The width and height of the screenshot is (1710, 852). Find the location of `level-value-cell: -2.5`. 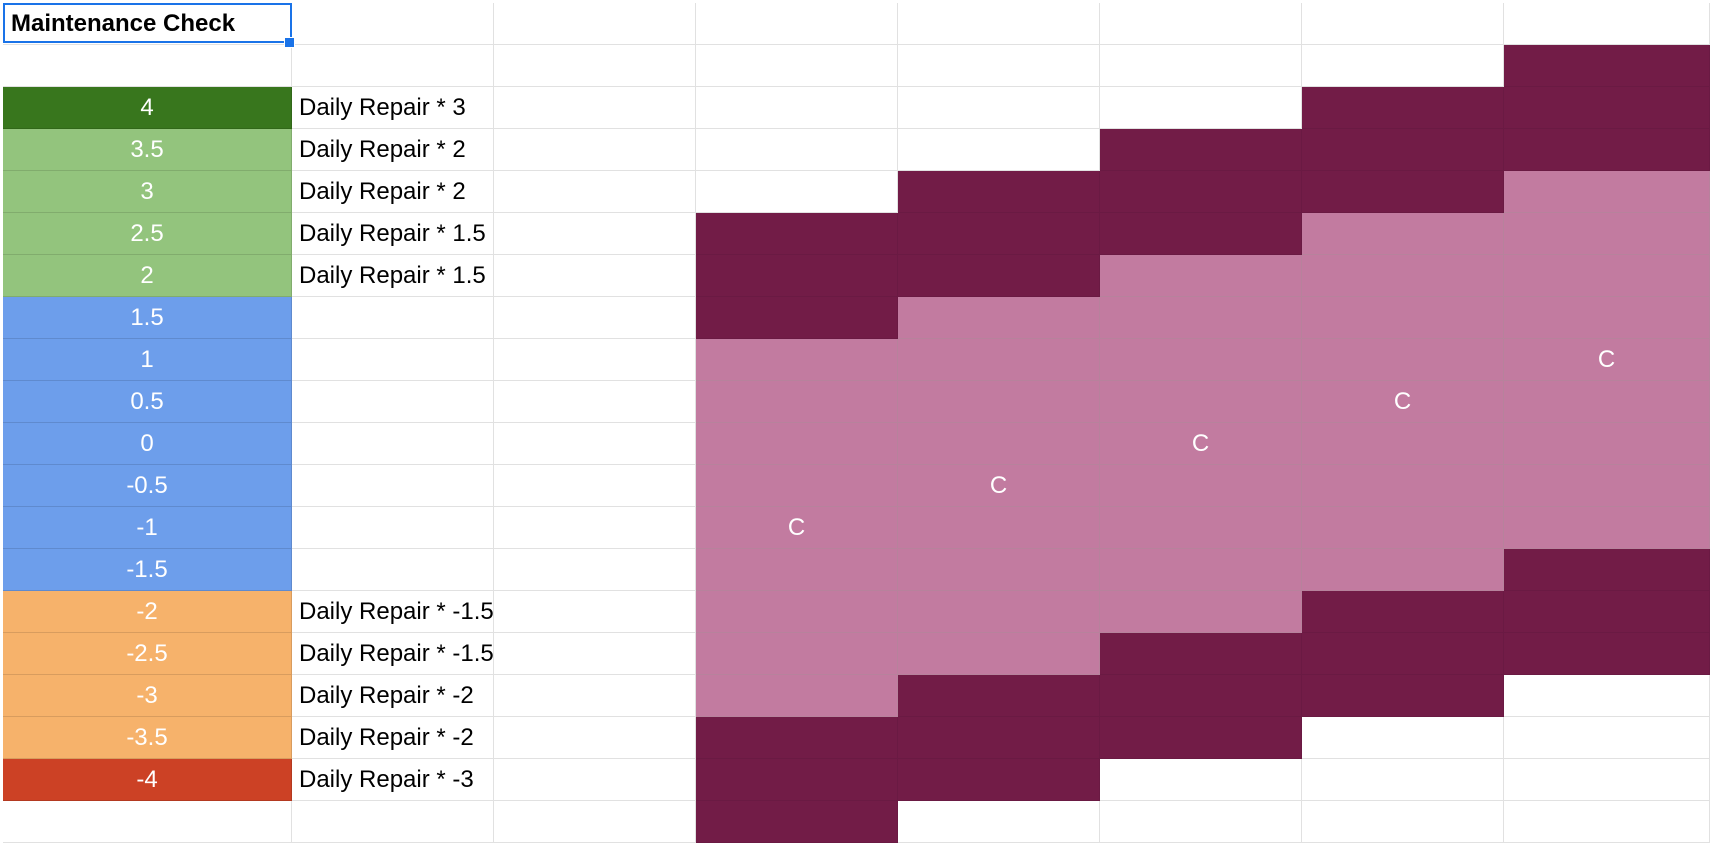

level-value-cell: -2.5 is located at coordinates (147, 654).